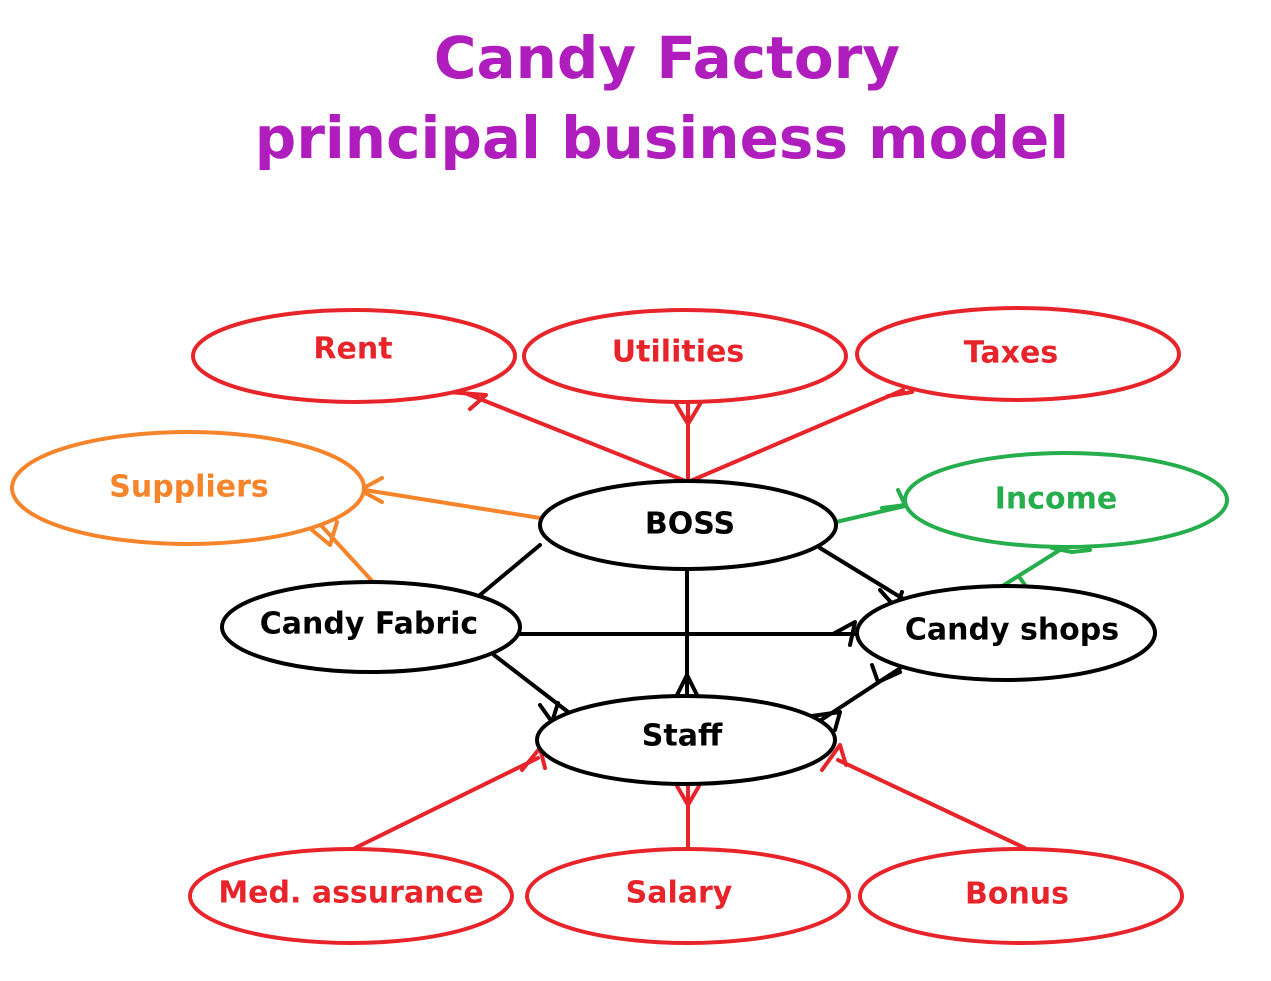 This screenshot has width=1271, height=981. I want to click on node-taxes: Taxes, so click(1018, 354).